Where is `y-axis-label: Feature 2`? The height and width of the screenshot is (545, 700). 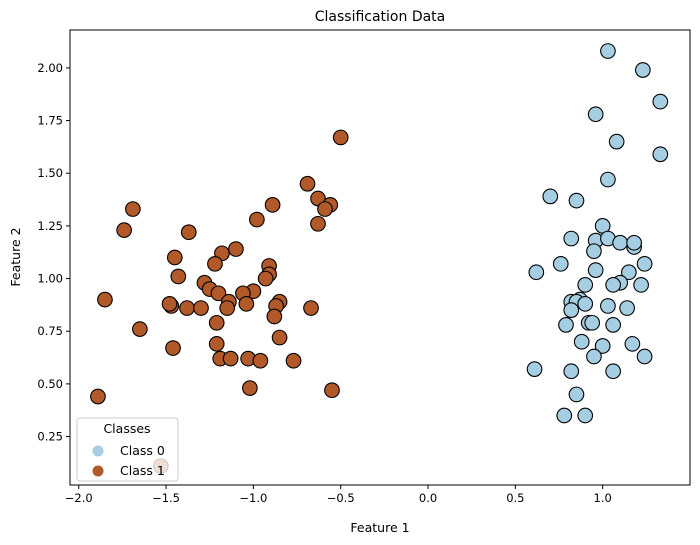 y-axis-label: Feature 2 is located at coordinates (15, 256).